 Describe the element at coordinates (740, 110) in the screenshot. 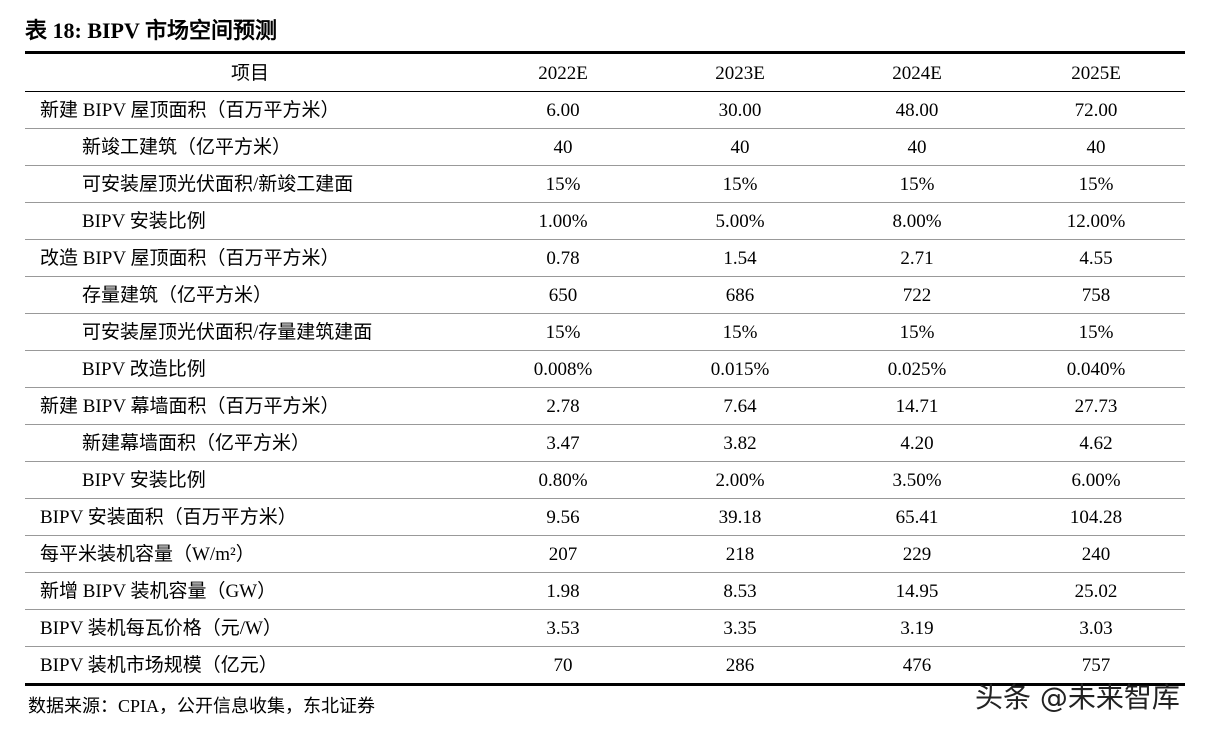

I see `cell: 30.00` at that location.